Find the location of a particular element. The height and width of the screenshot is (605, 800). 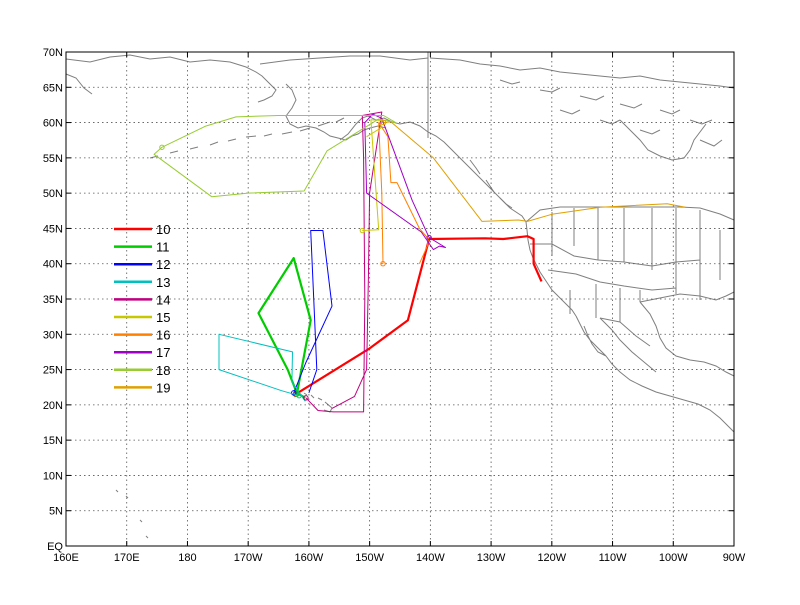

lat-tick-label: 5N is located at coordinates (56, 512).